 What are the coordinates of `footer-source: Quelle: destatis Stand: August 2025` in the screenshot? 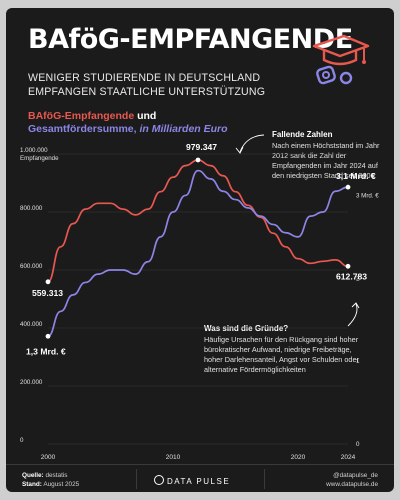 It's located at (50, 480).